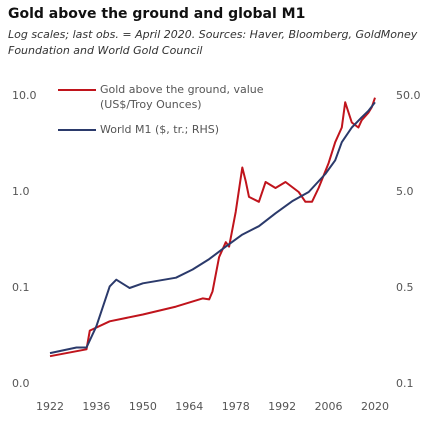 The image size is (429, 421). I want to click on legend-label: World M1 ($, tr.; RHS), so click(160, 129).